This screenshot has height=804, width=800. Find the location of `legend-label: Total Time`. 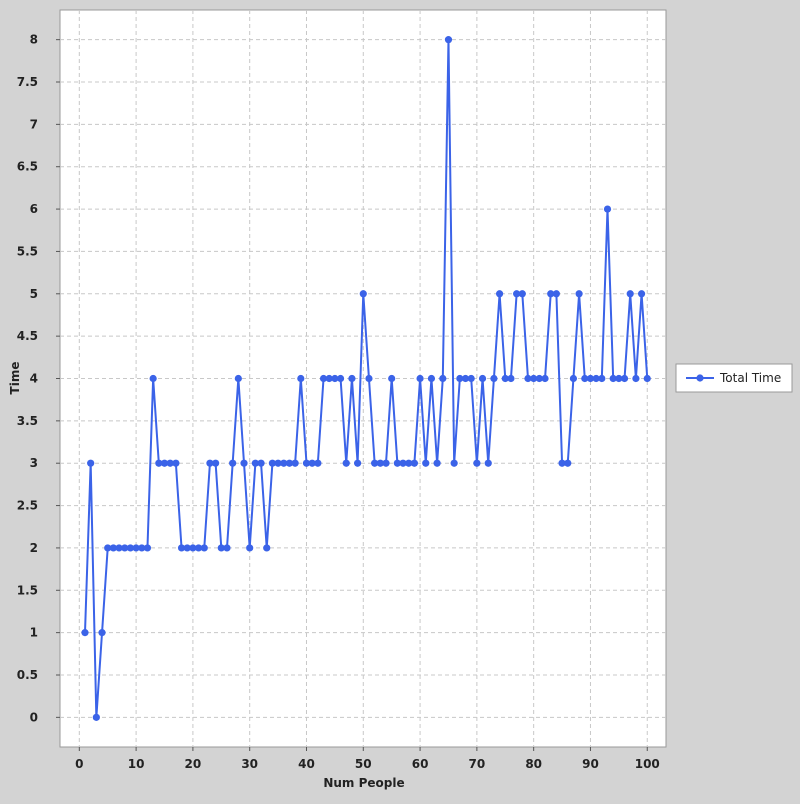

legend-label: Total Time is located at coordinates (750, 378).